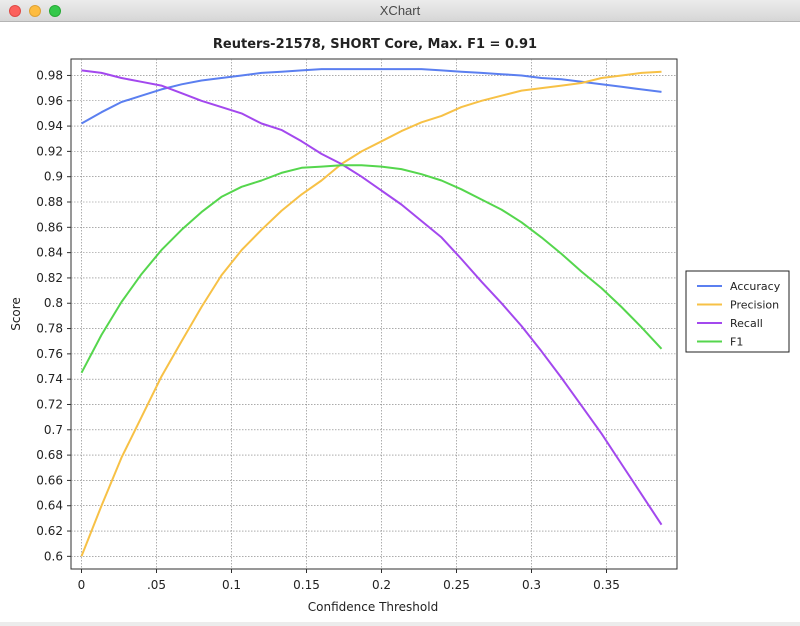  I want to click on y-axis-label: Score, so click(16, 314).